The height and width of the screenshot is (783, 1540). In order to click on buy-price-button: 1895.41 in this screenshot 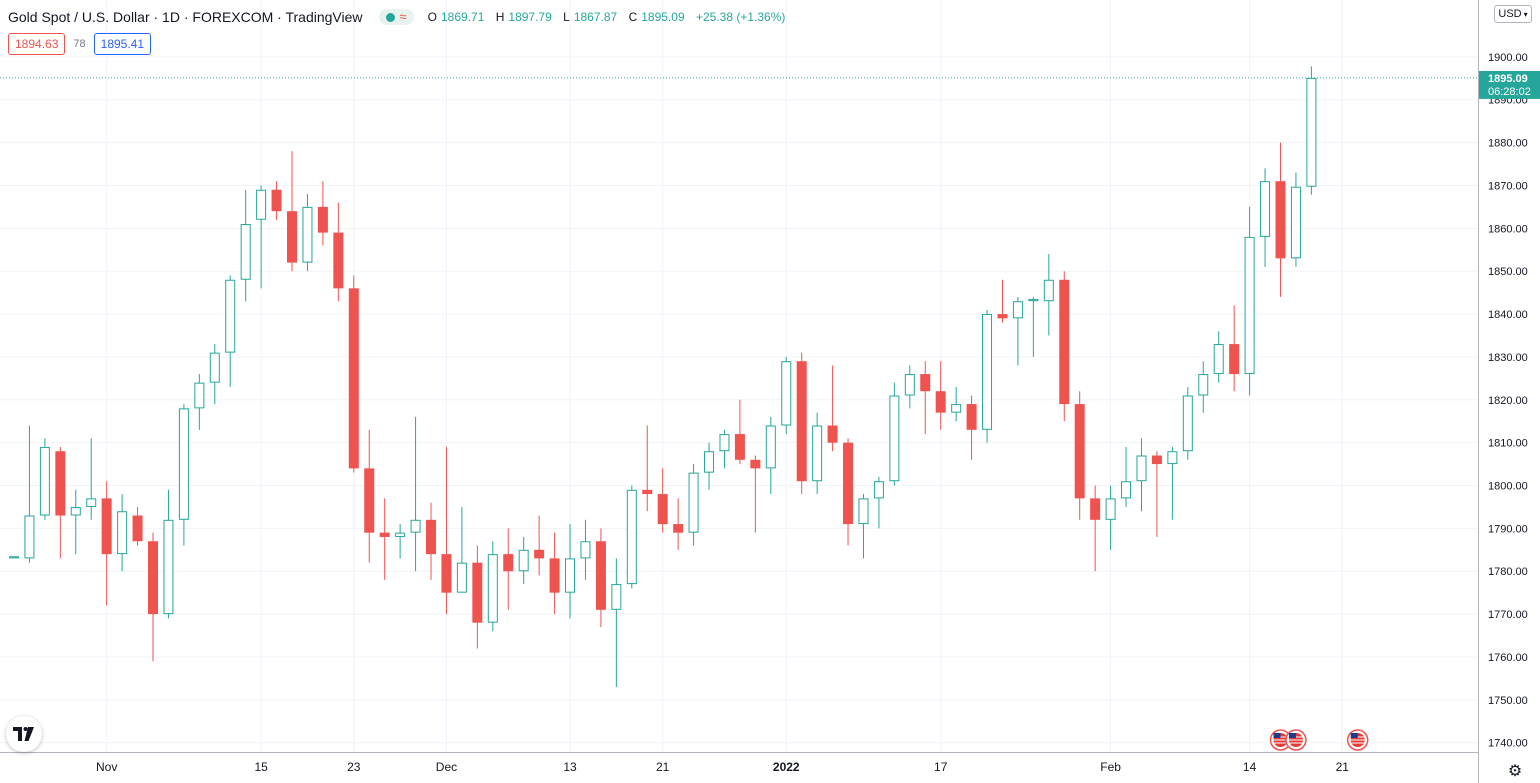, I will do `click(122, 44)`.